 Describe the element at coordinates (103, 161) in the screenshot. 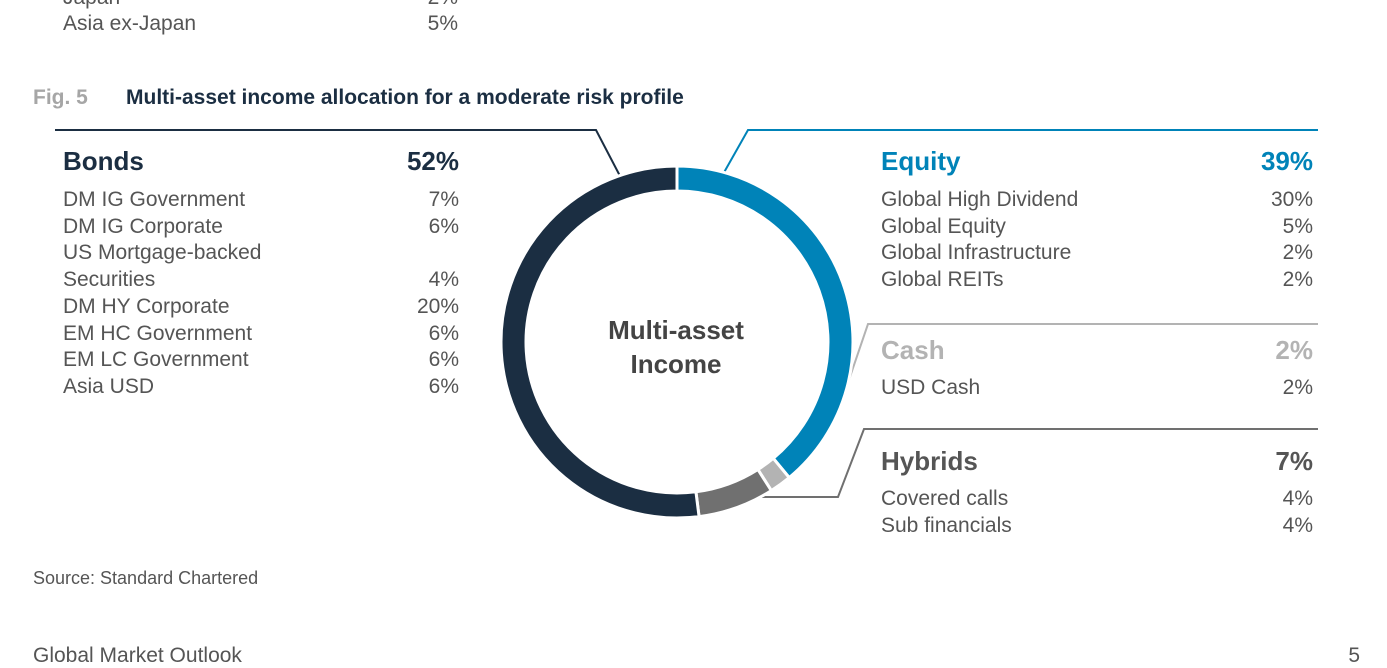

I see `bonds-title: Bonds` at that location.